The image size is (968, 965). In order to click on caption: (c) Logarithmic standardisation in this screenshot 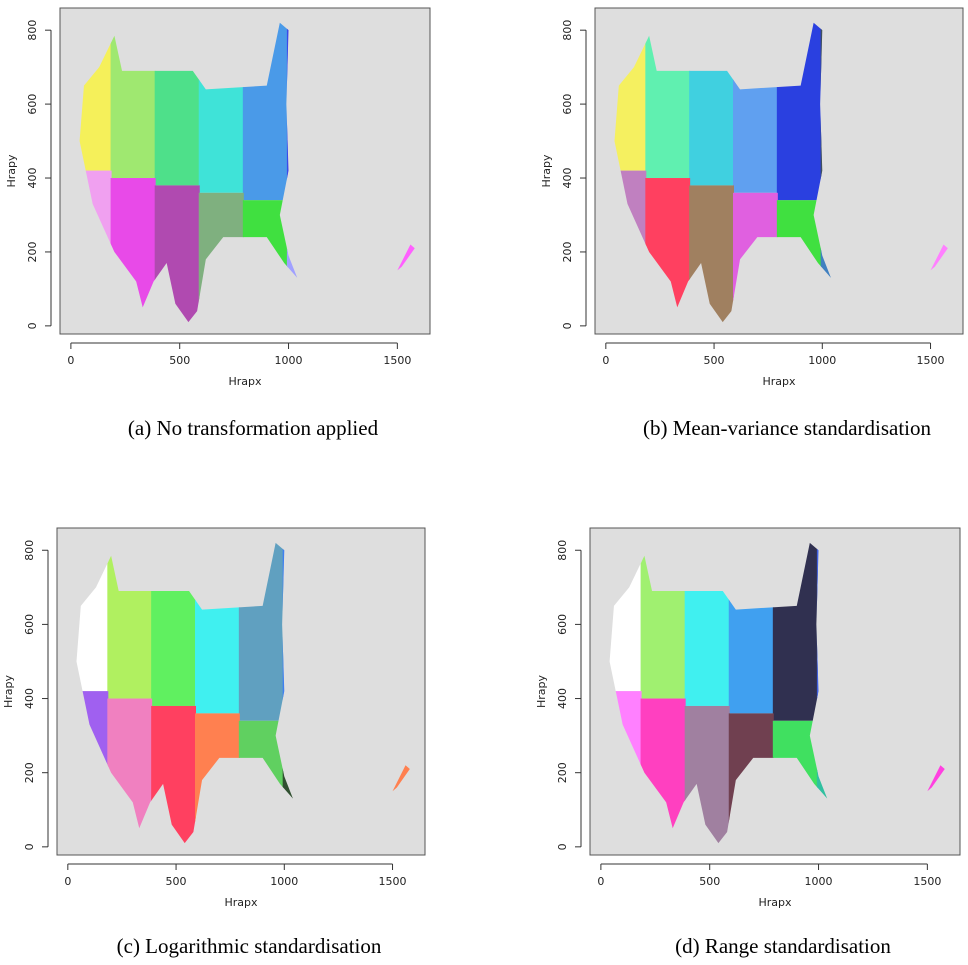, I will do `click(249, 946)`.